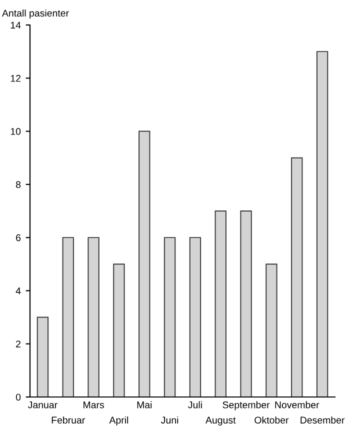 The image size is (350, 428). What do you see at coordinates (322, 420) in the screenshot?
I see `x-tick-label: Desember` at bounding box center [322, 420].